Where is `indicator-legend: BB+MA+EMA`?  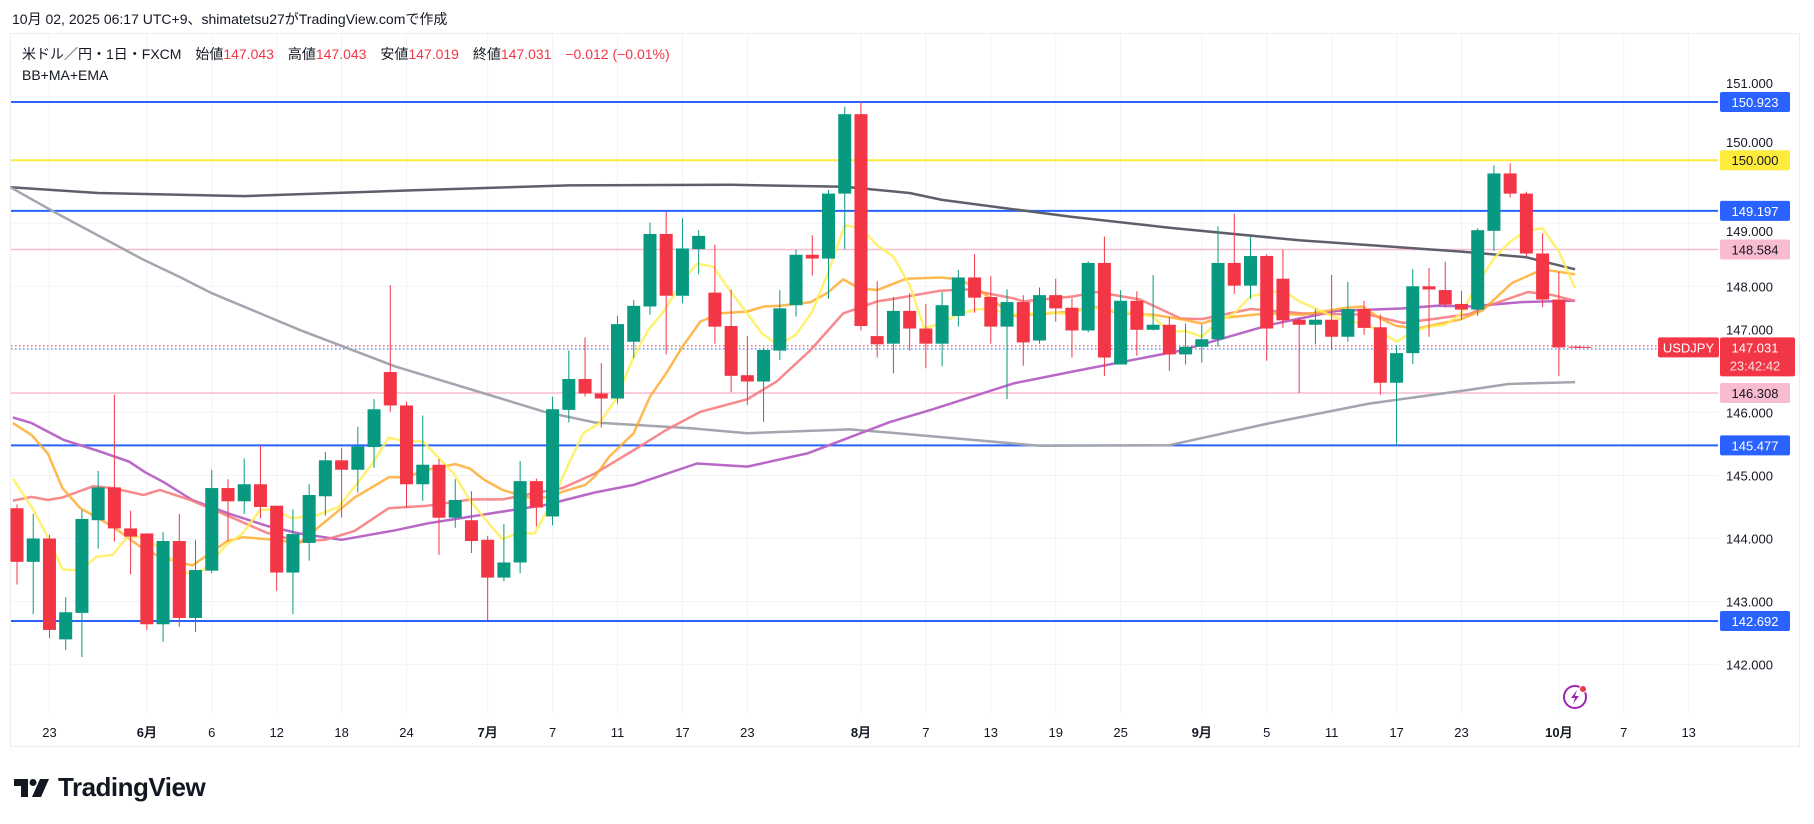
indicator-legend: BB+MA+EMA is located at coordinates (65, 75).